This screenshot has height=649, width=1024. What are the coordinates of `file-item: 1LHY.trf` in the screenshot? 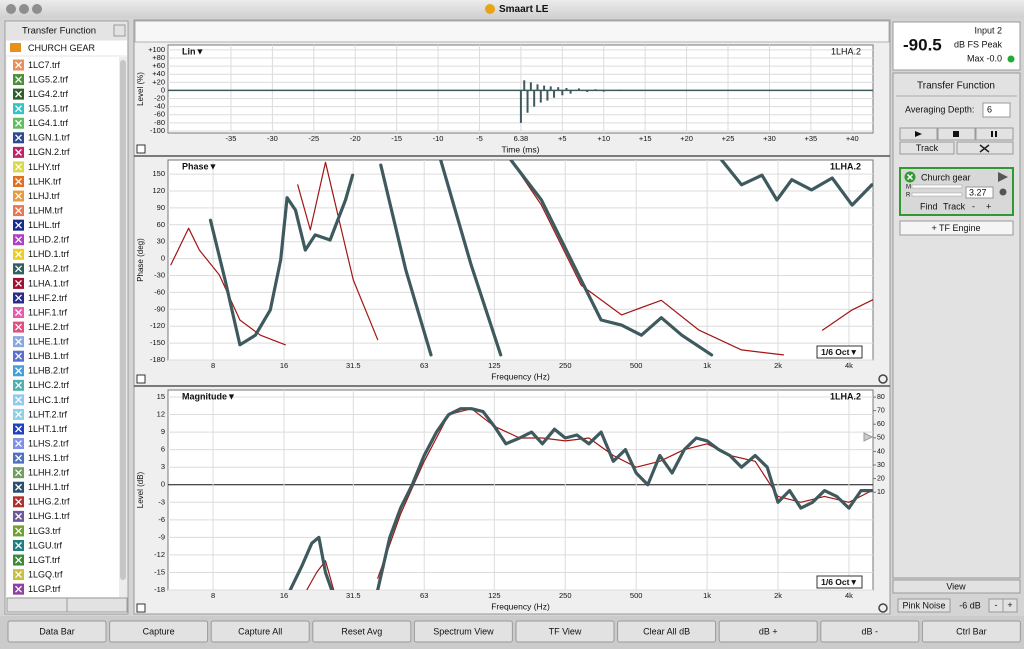 It's located at (44, 167).